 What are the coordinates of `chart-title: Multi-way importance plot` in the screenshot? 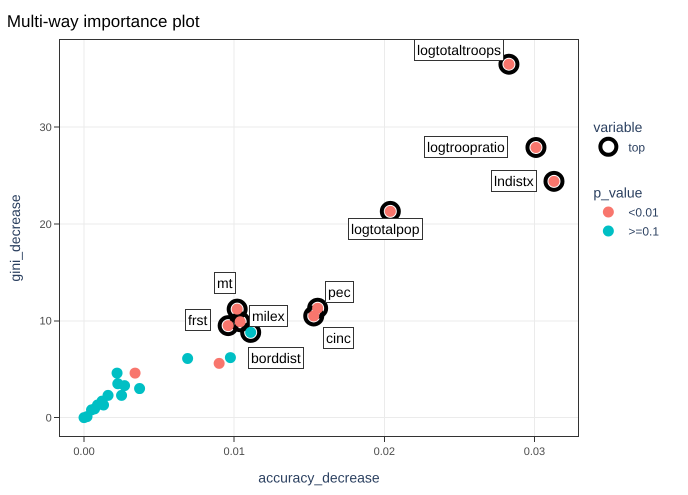 It's located at (103, 21).